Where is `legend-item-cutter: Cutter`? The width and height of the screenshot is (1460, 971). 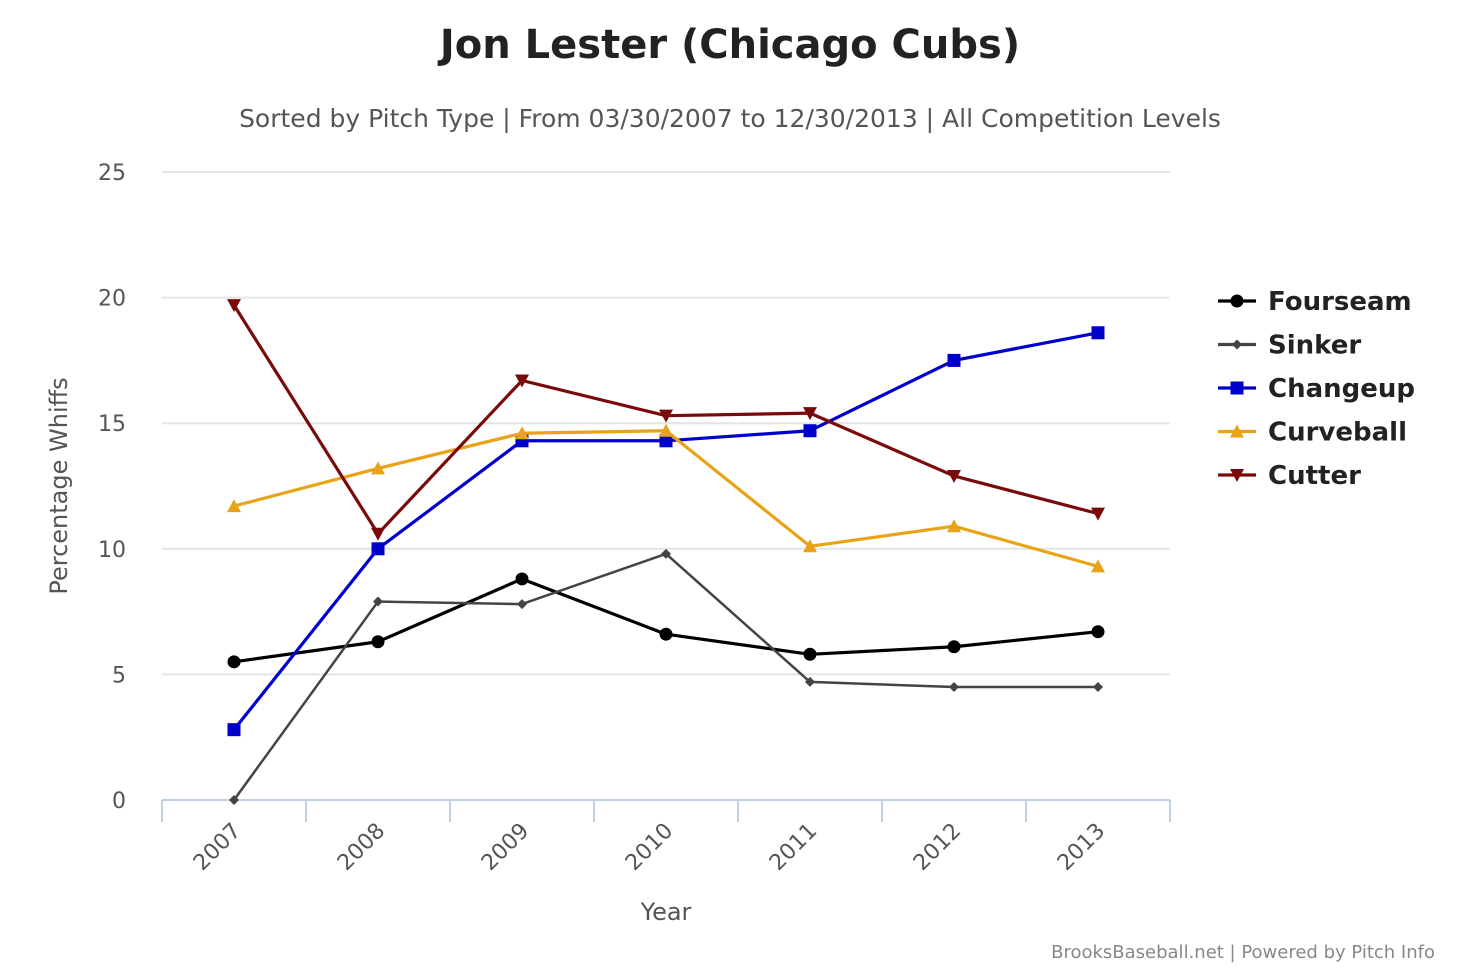 legend-item-cutter: Cutter is located at coordinates (1289, 476).